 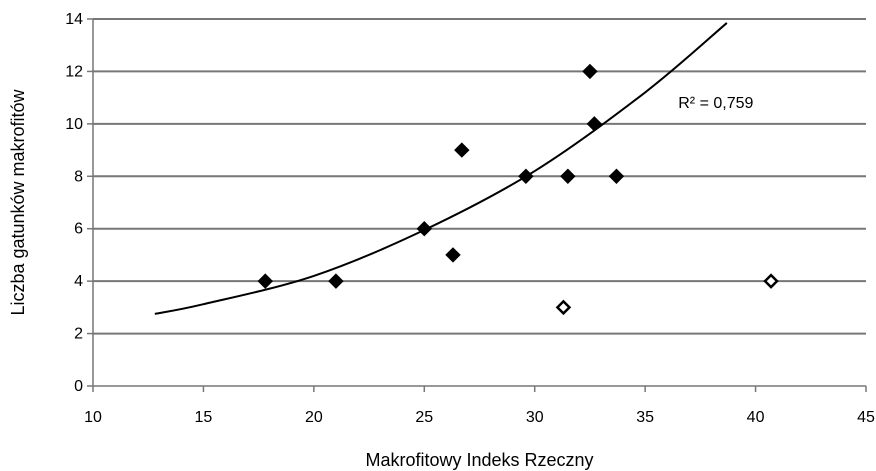 What do you see at coordinates (314, 417) in the screenshot?
I see `x-tick-label: 20` at bounding box center [314, 417].